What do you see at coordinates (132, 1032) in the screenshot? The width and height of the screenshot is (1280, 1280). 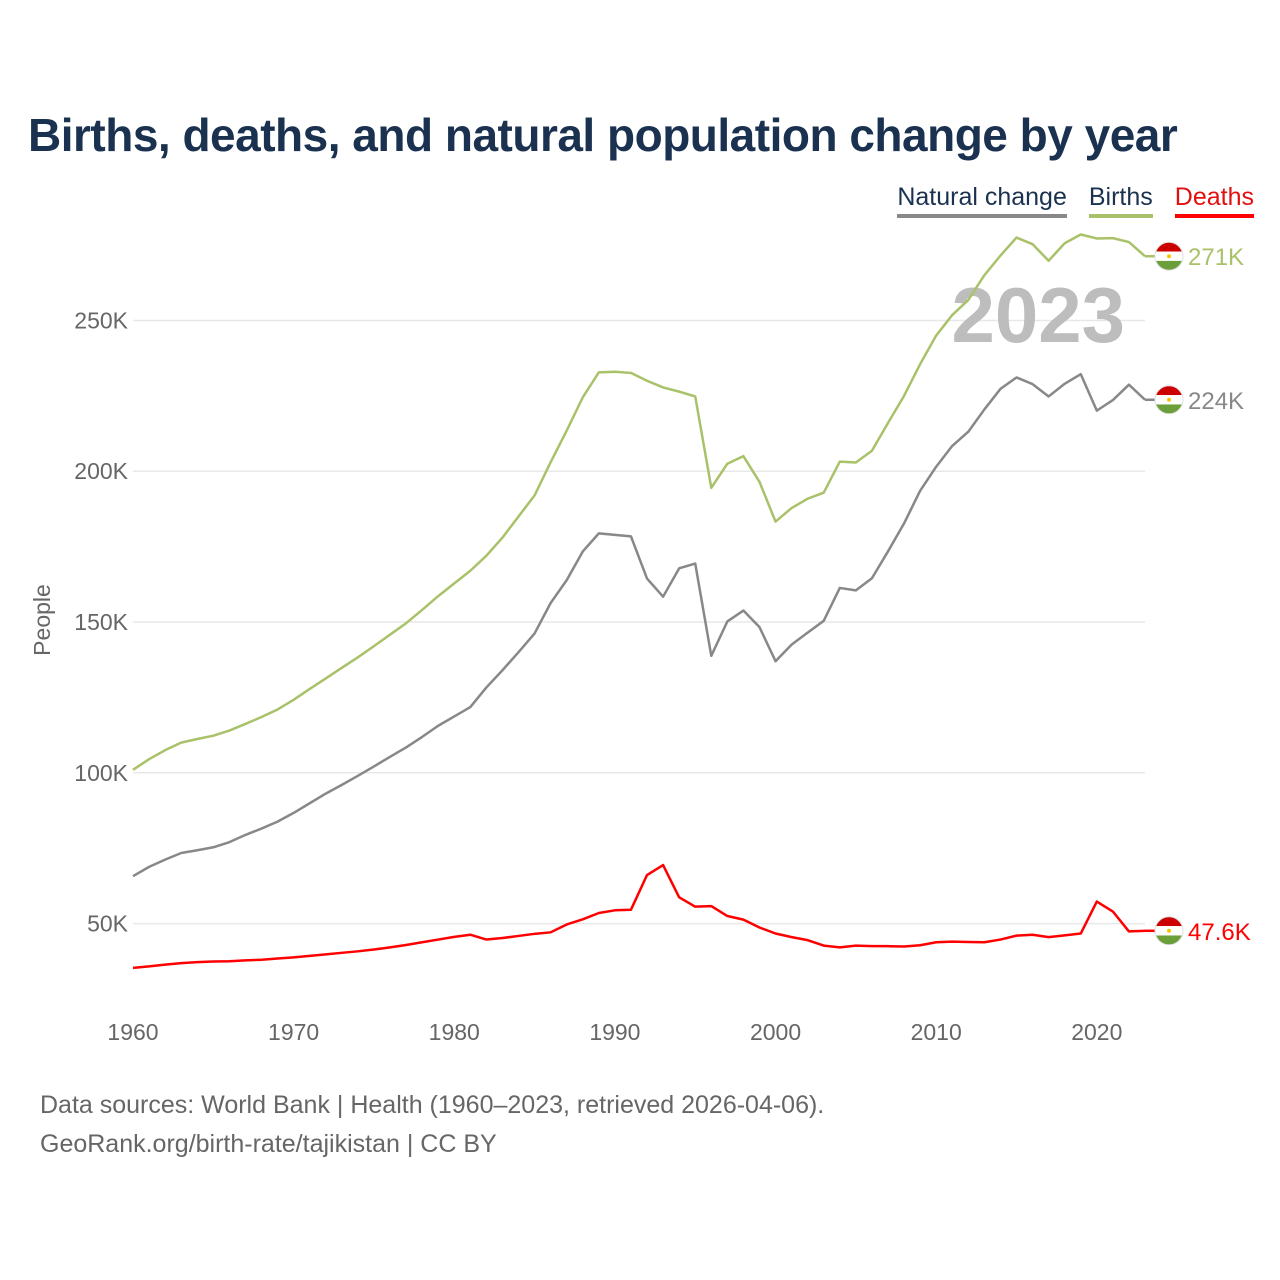 I see `x-tick-label: 1960` at bounding box center [132, 1032].